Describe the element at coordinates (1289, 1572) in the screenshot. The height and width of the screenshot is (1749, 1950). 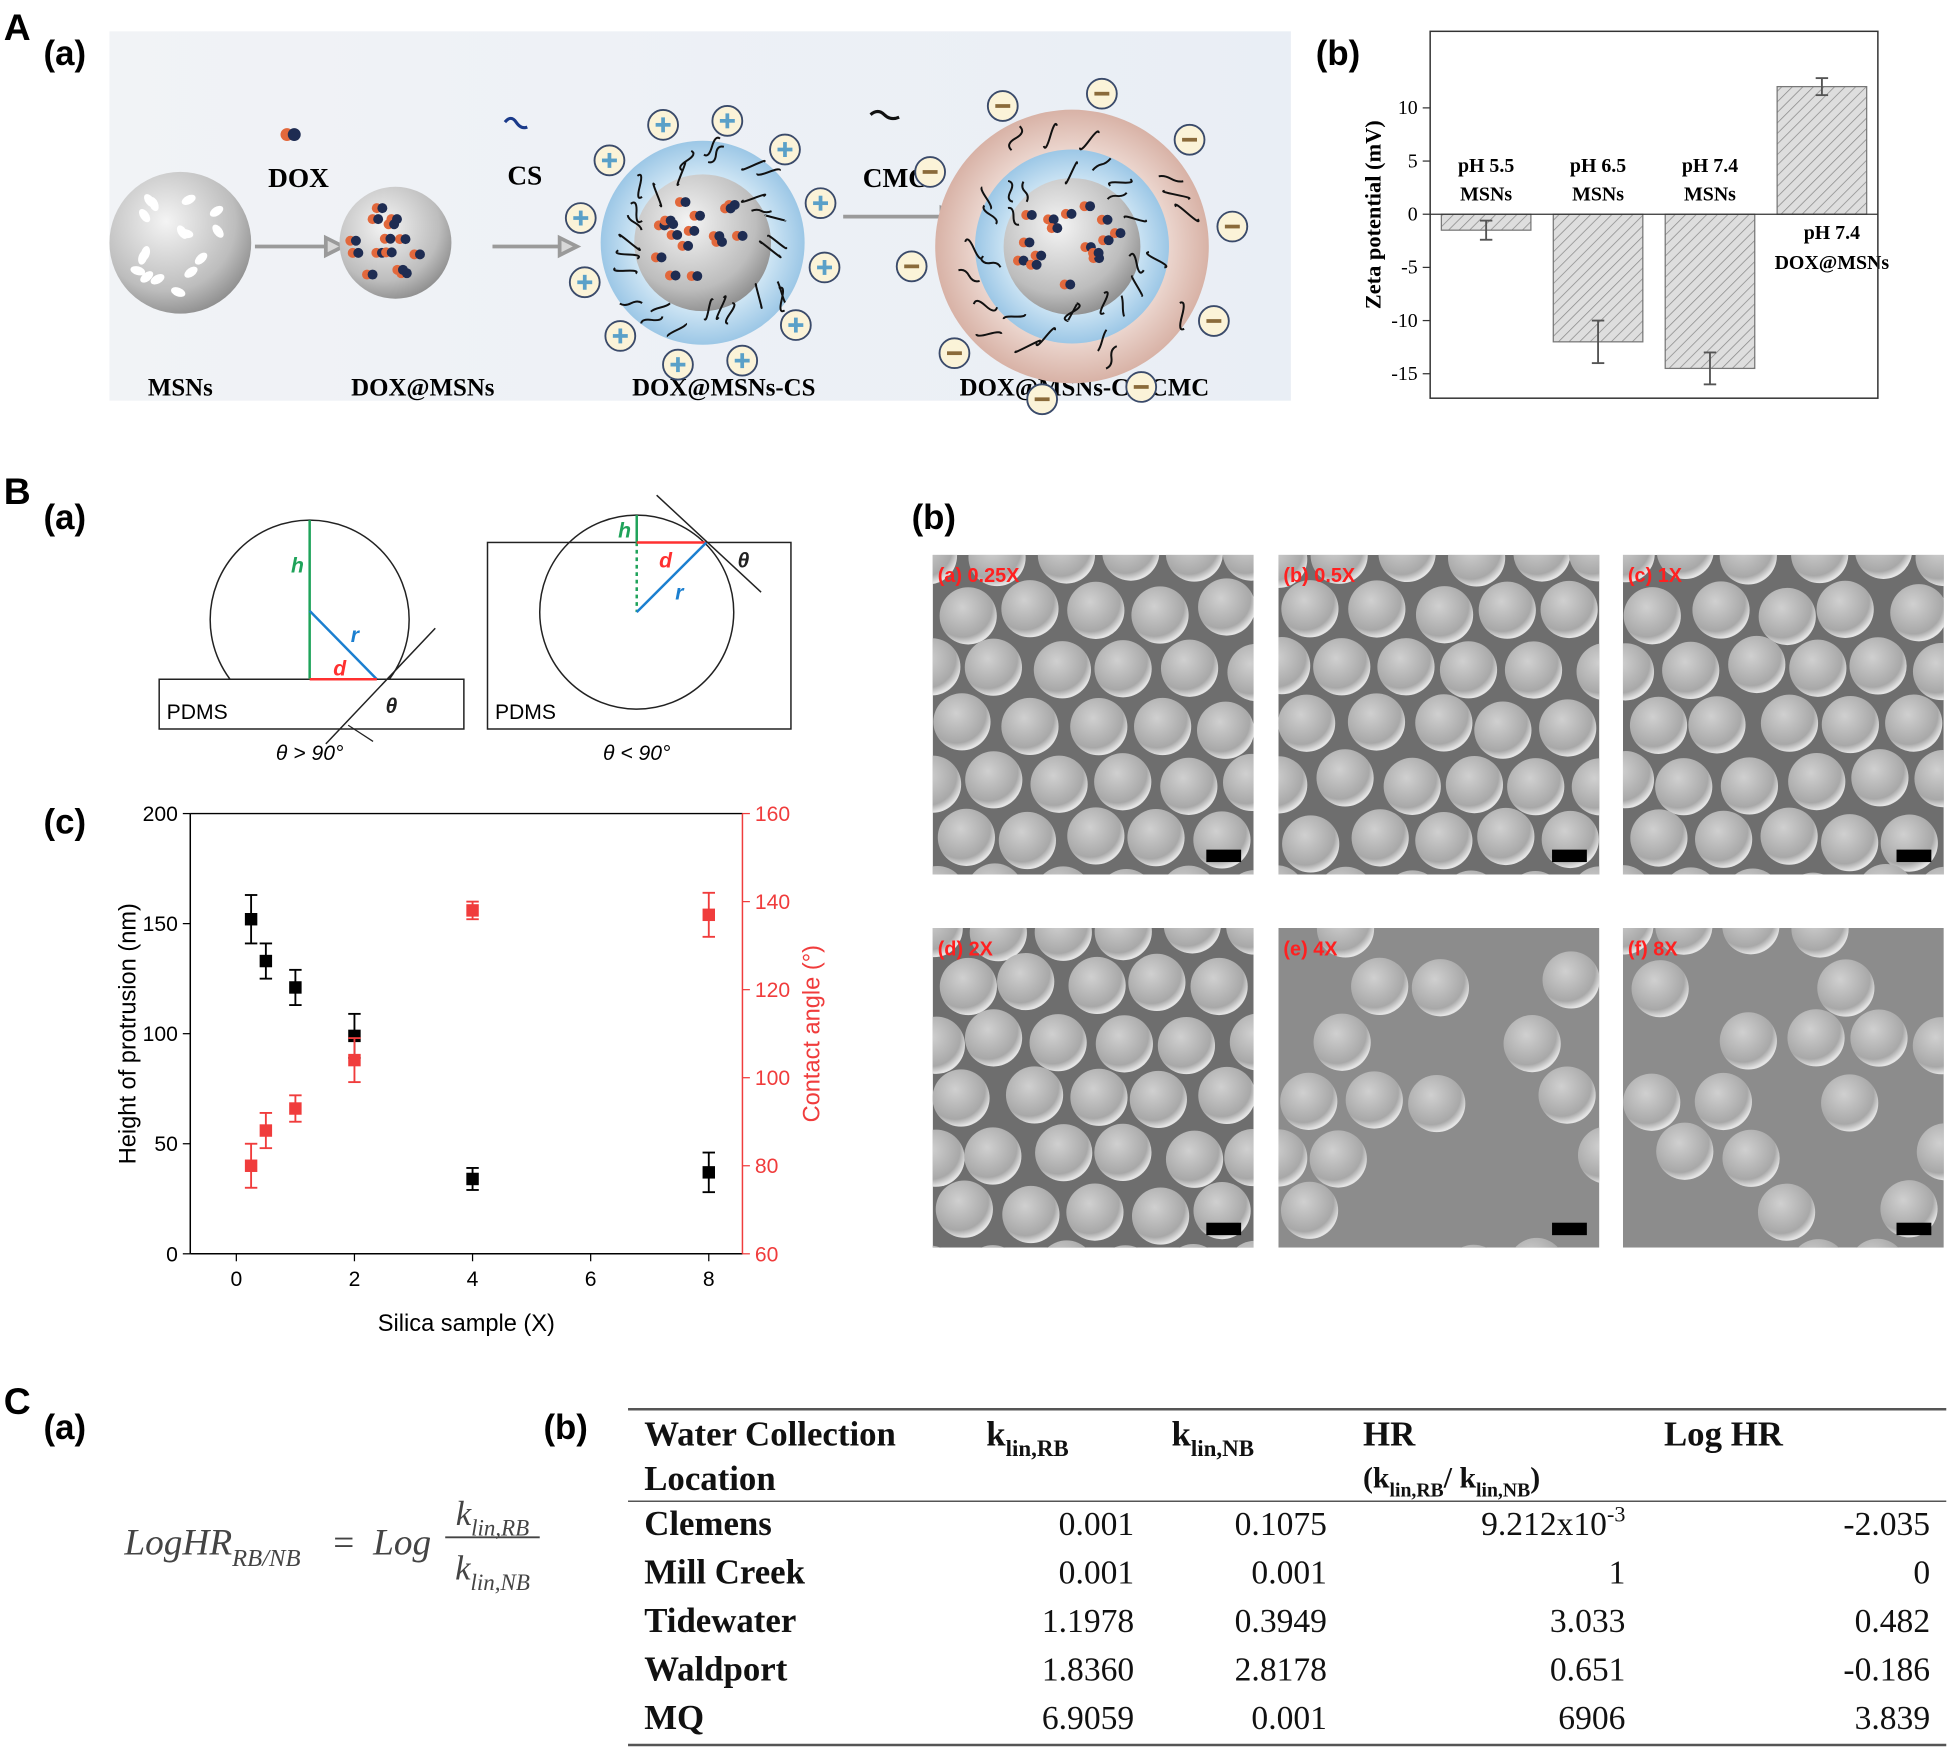
I see `text-run: 0.001` at that location.